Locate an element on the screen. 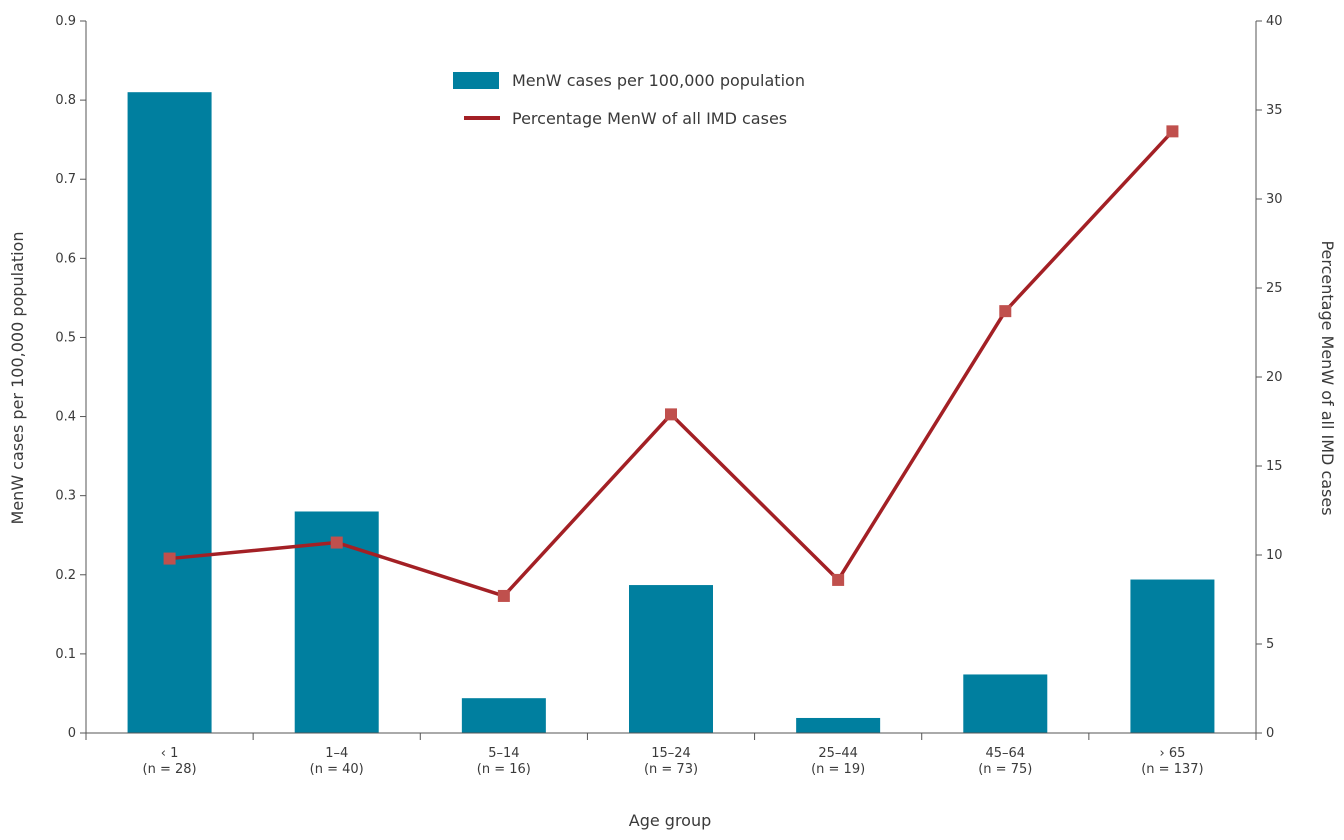 The height and width of the screenshot is (840, 1344). x-count-label-4: (n = 19) is located at coordinates (838, 769).